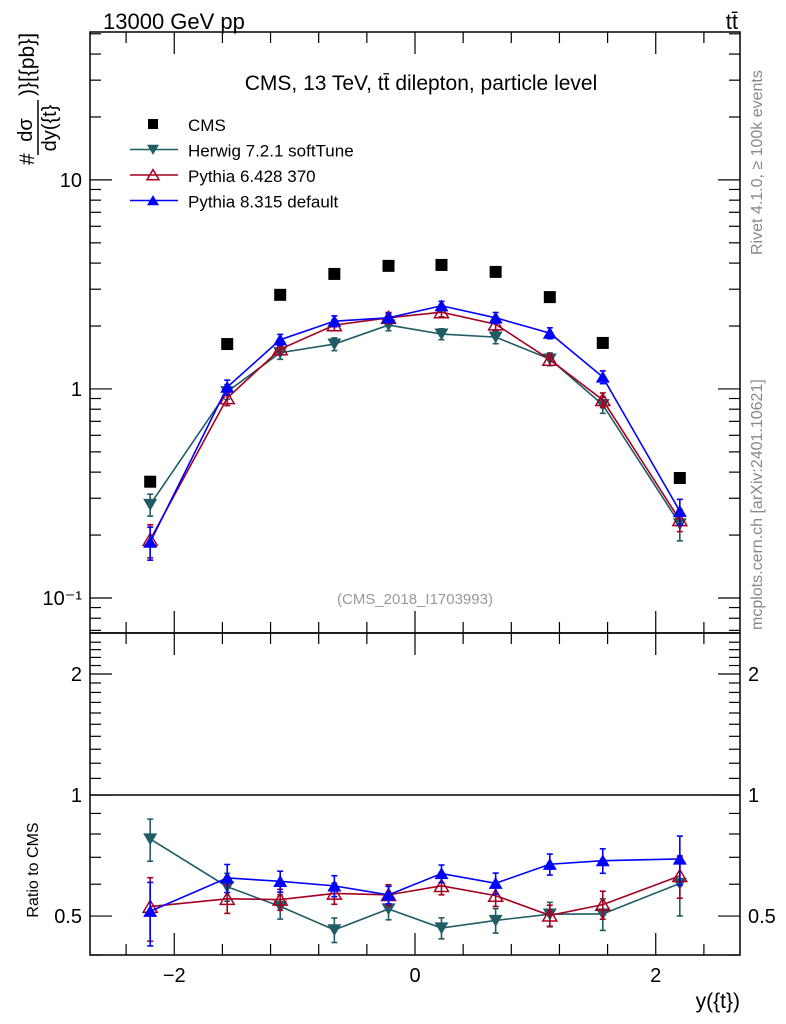  Describe the element at coordinates (762, 917) in the screenshot. I see `ratio-y-tick-label-right: 0.5` at that location.